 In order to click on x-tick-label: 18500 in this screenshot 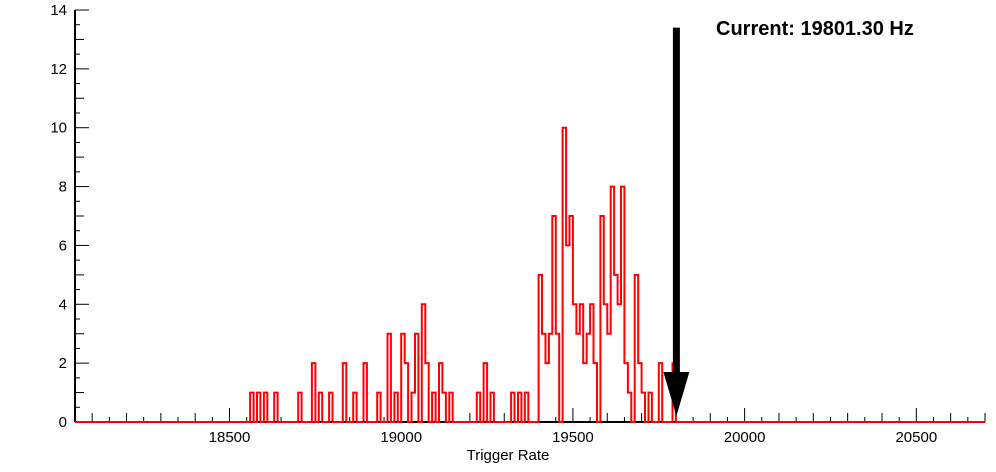, I will do `click(230, 437)`.